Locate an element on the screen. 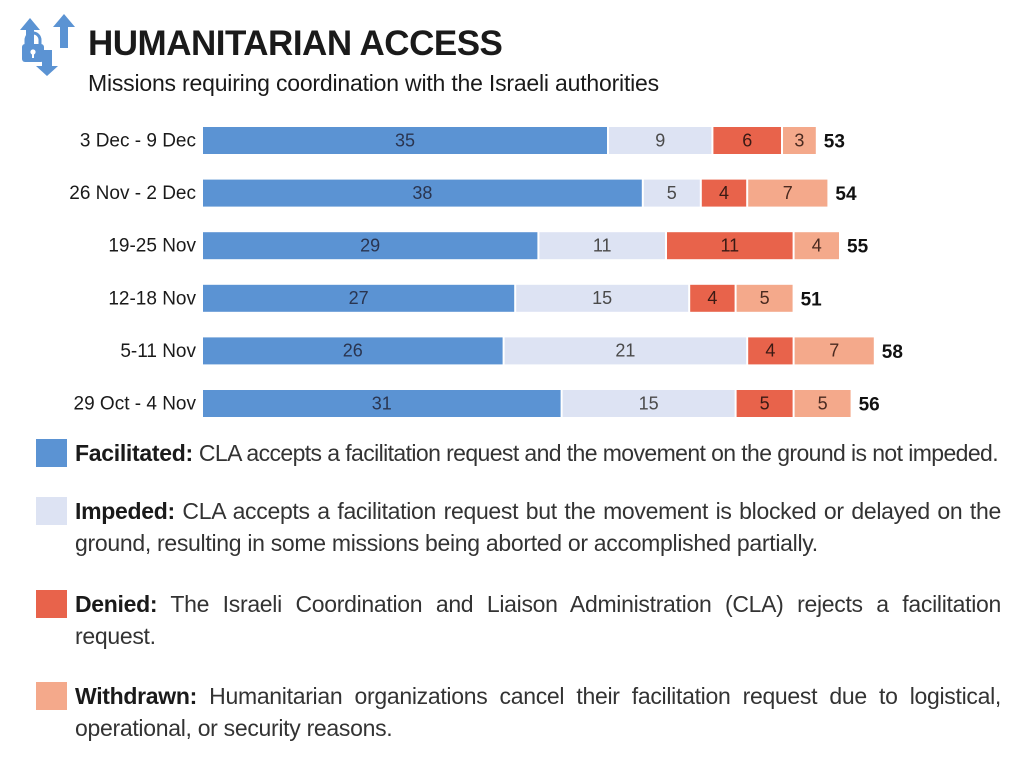  segment-value-label: 9 is located at coordinates (660, 140).